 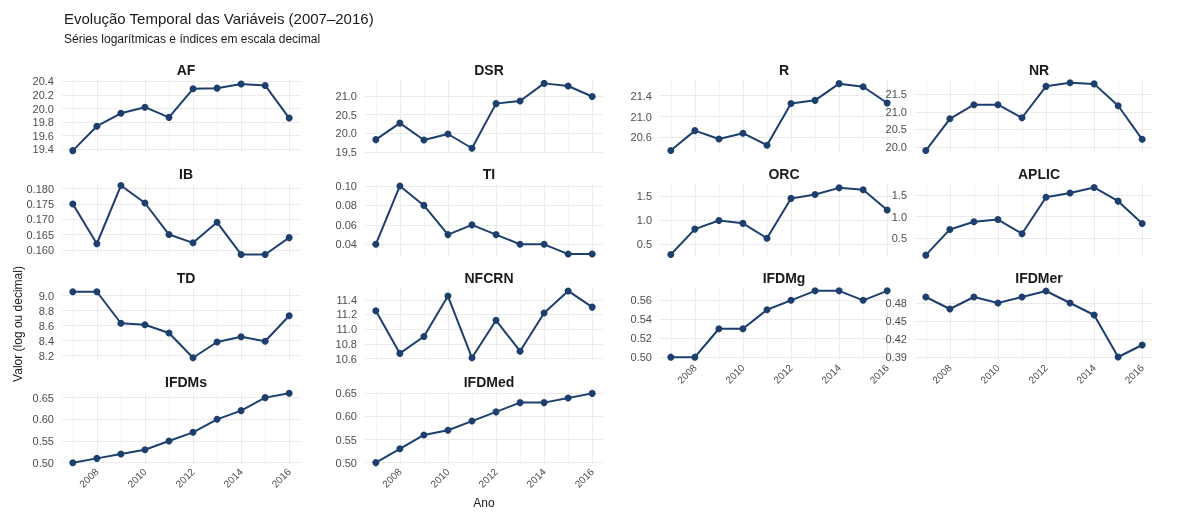 I want to click on y-tick-label: 0.45, so click(x=896, y=321).